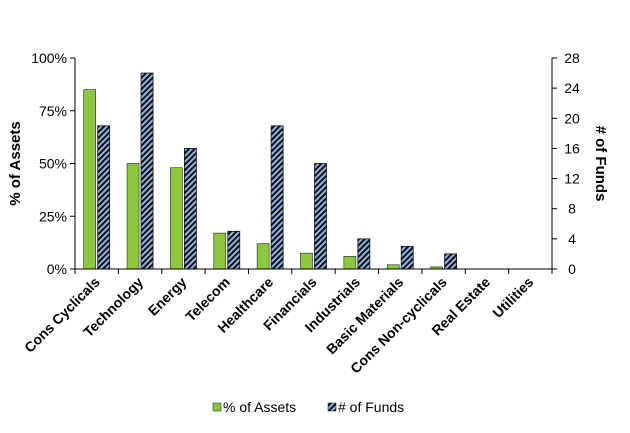  I want to click on y-tick-label-right: 16, so click(572, 148).